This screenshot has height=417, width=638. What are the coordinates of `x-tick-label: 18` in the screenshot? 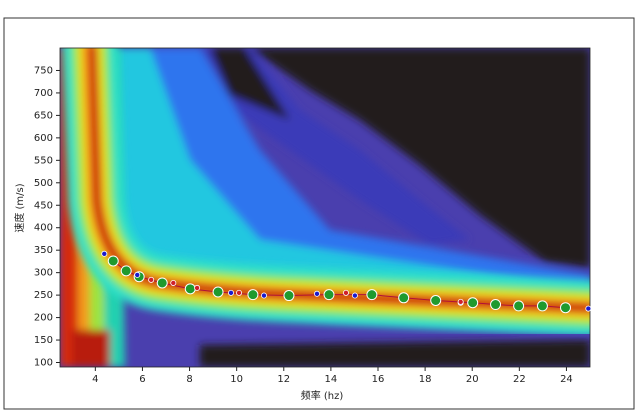 It's located at (425, 379).